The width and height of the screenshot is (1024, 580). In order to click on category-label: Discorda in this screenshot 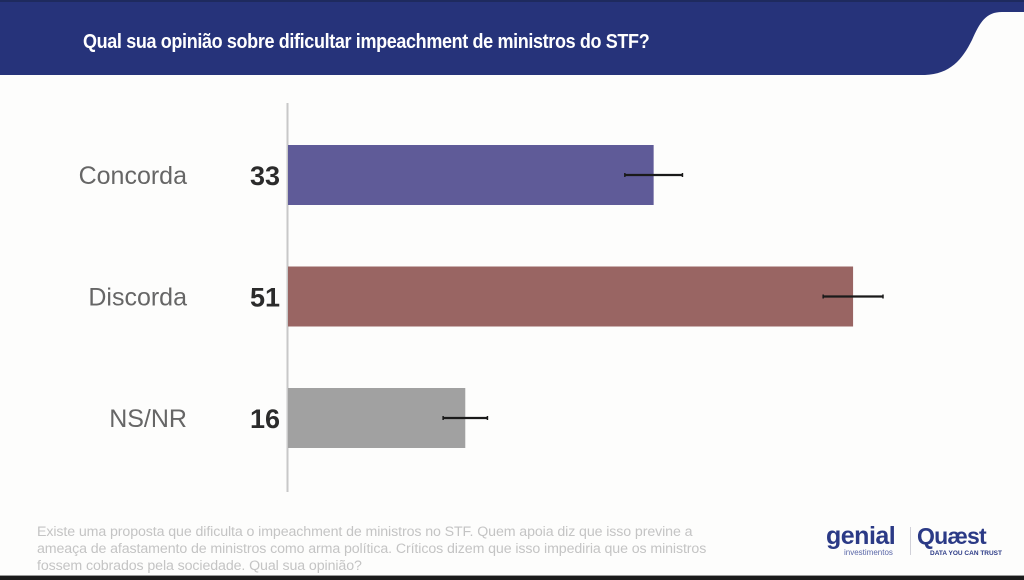, I will do `click(137, 298)`.